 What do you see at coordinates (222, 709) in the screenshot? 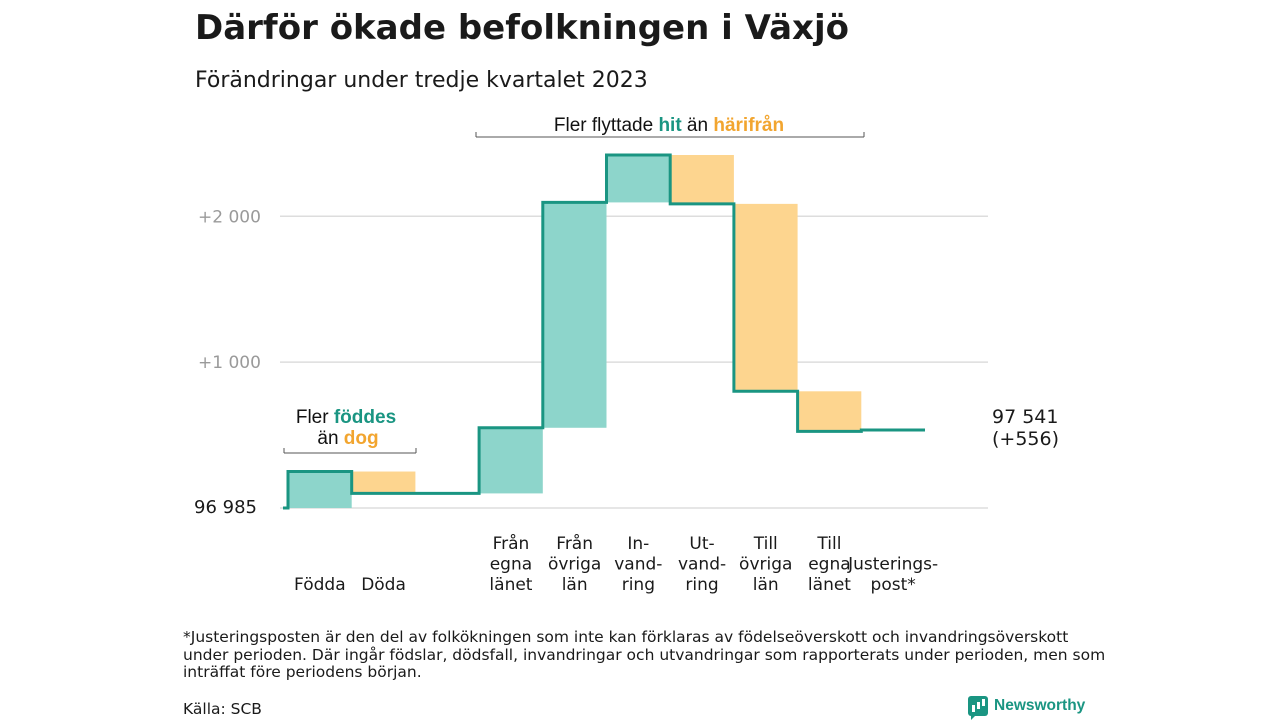
I see `source-credit: Källa: SCB` at bounding box center [222, 709].